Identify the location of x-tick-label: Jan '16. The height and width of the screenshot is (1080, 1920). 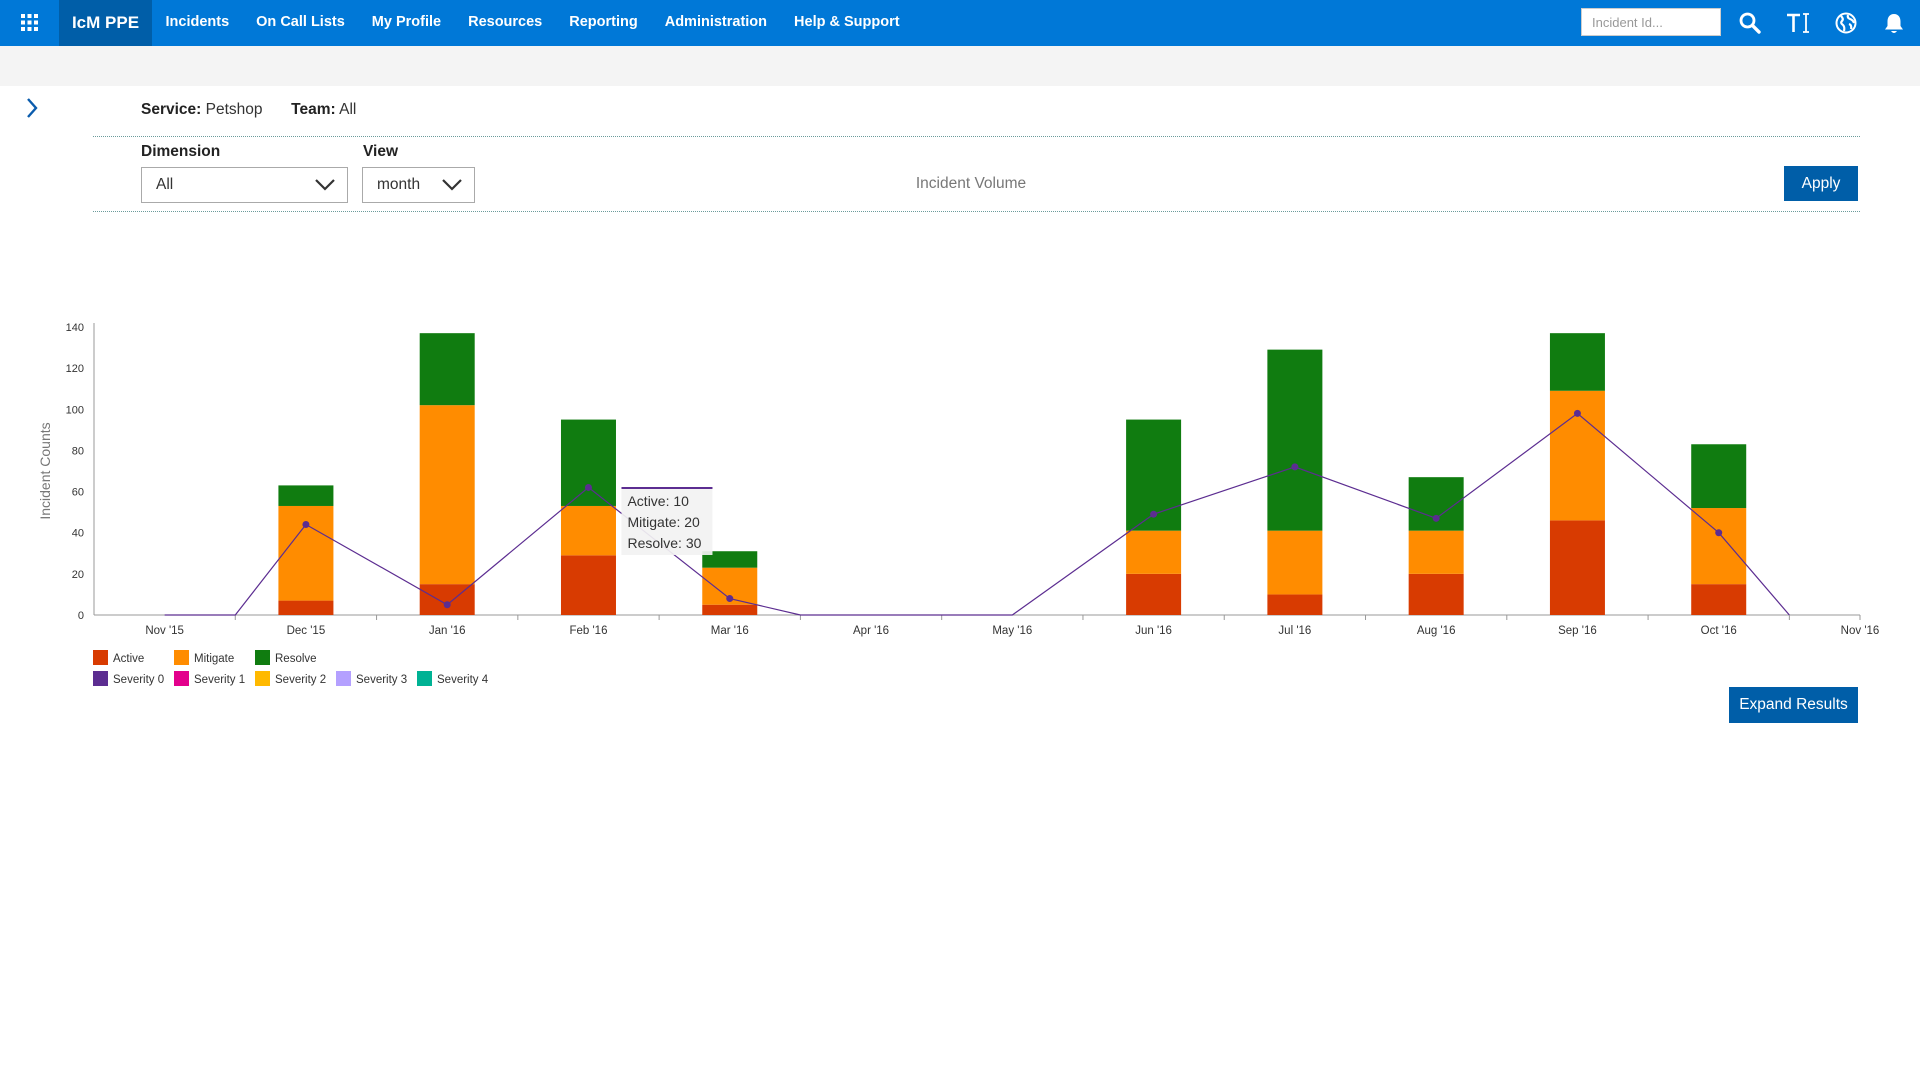
(447, 631).